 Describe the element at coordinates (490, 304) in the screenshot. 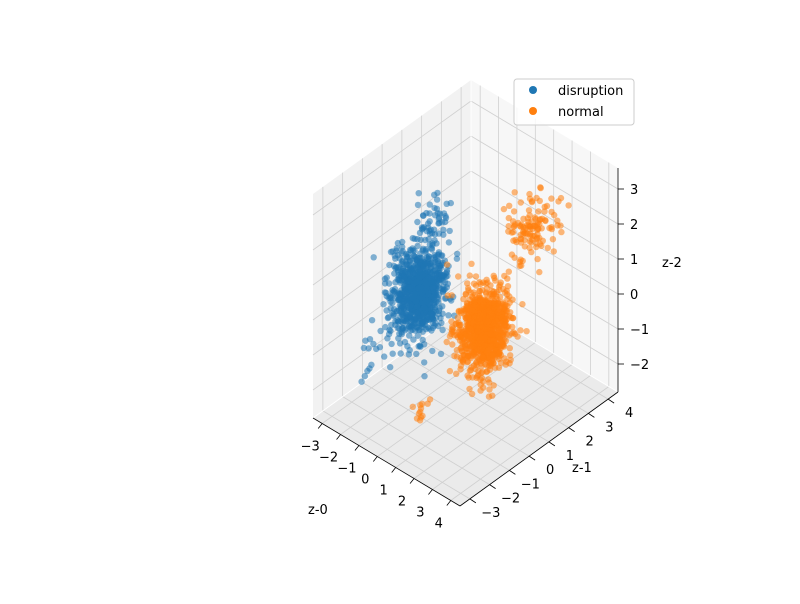

I see `series-normal` at that location.